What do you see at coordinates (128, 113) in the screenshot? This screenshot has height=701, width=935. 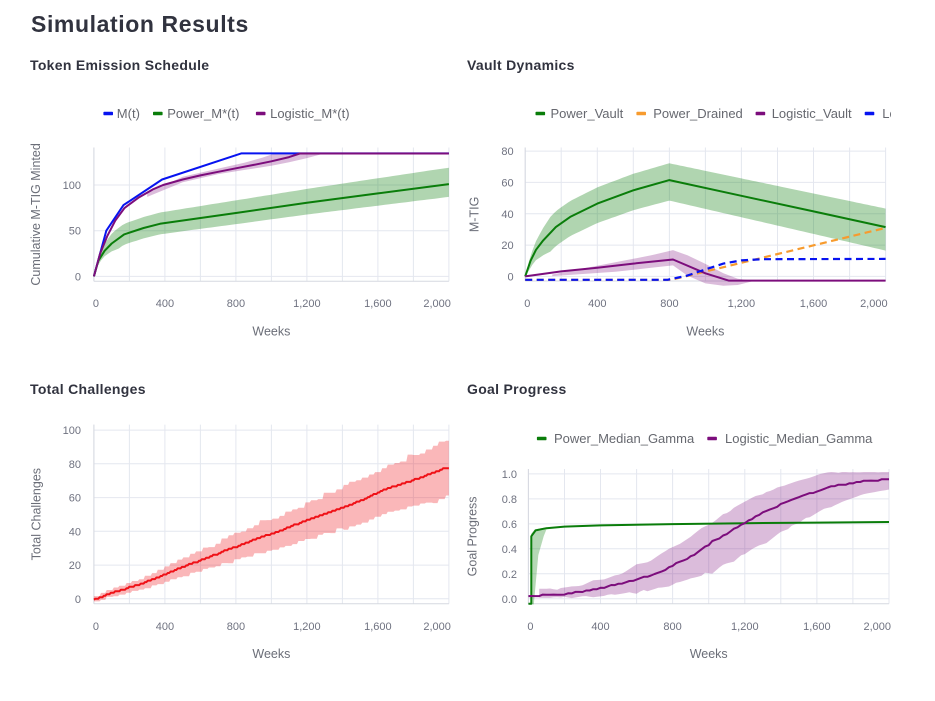 I see `svg-text: M(t)` at bounding box center [128, 113].